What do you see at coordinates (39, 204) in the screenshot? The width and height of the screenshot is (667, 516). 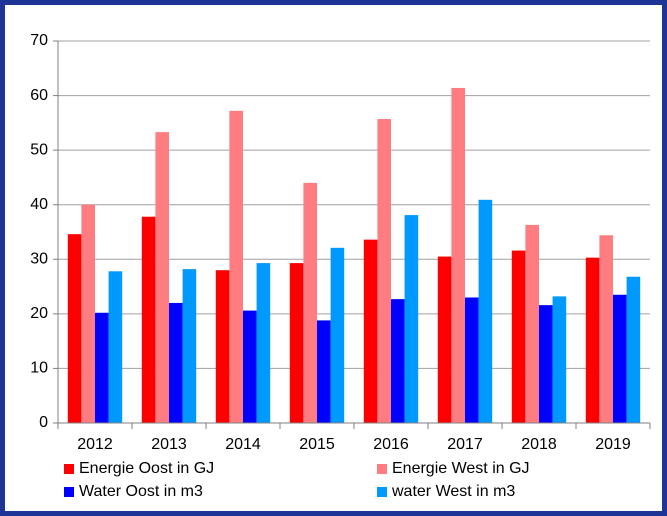 I see `y-tick-label: 40` at bounding box center [39, 204].